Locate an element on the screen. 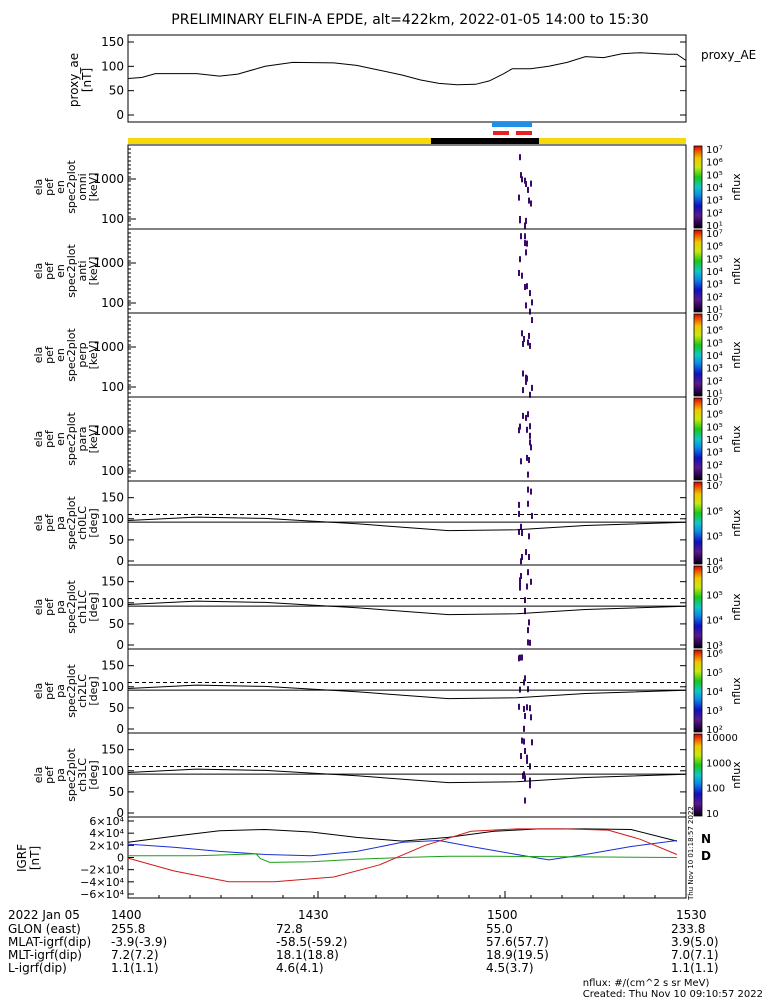  panel-ylabel: elapefenspec2plotanti[keV] is located at coordinates (66, 271).